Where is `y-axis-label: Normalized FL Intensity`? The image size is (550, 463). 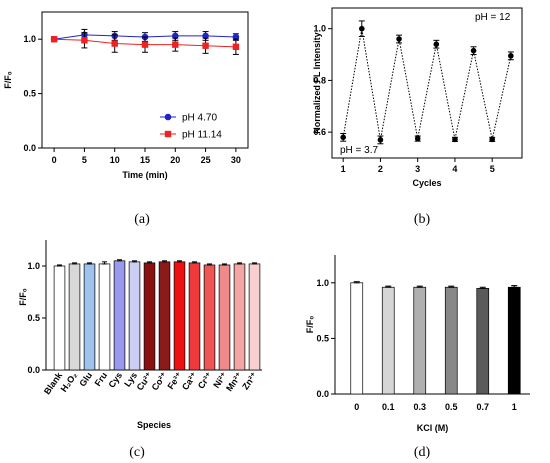
y-axis-label: Normalized FL Intensity is located at coordinates (317, 82).